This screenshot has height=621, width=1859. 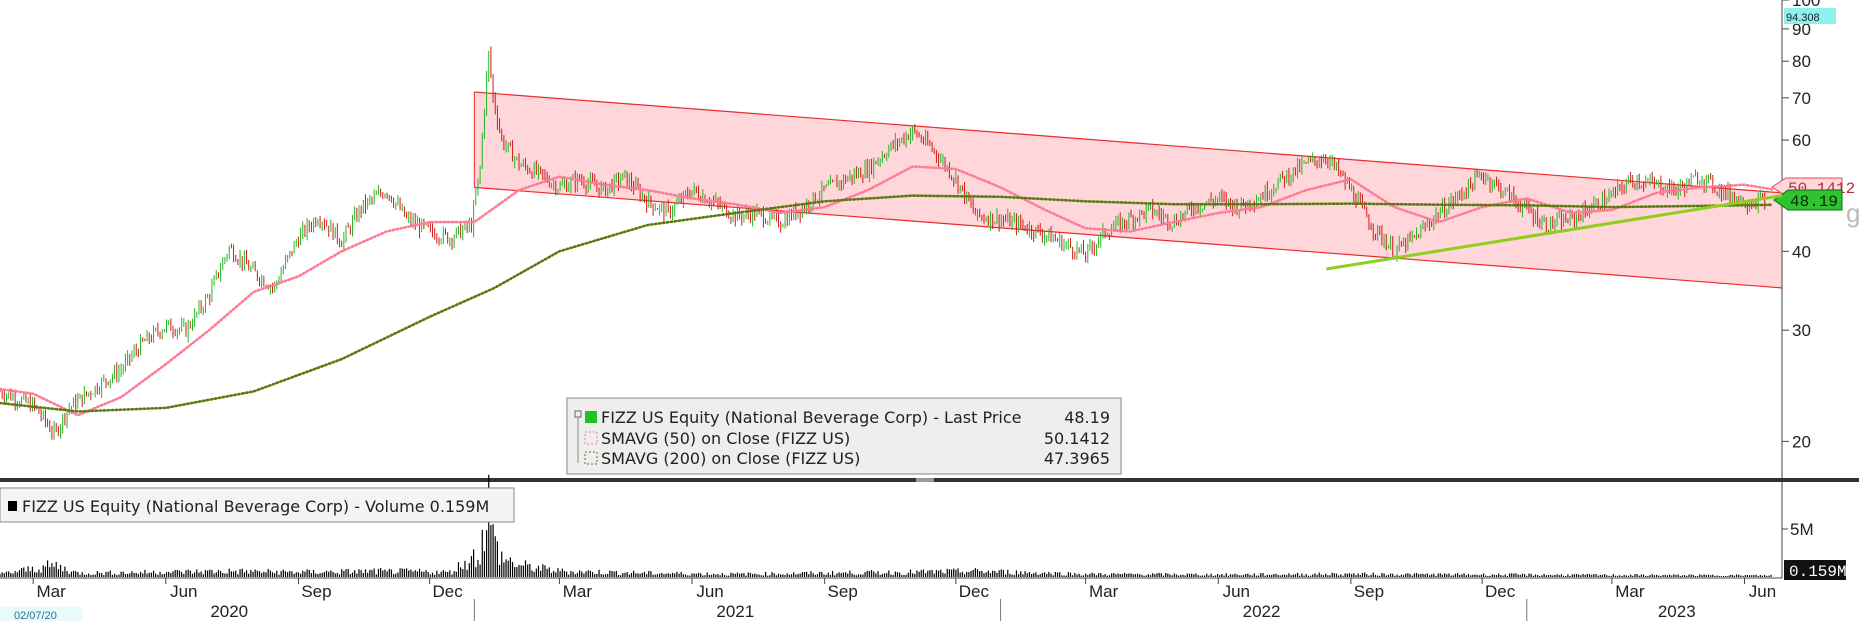 What do you see at coordinates (725, 438) in the screenshot?
I see `legend-sma50-name: SMAVG (50) on Close (FIZZ US)` at bounding box center [725, 438].